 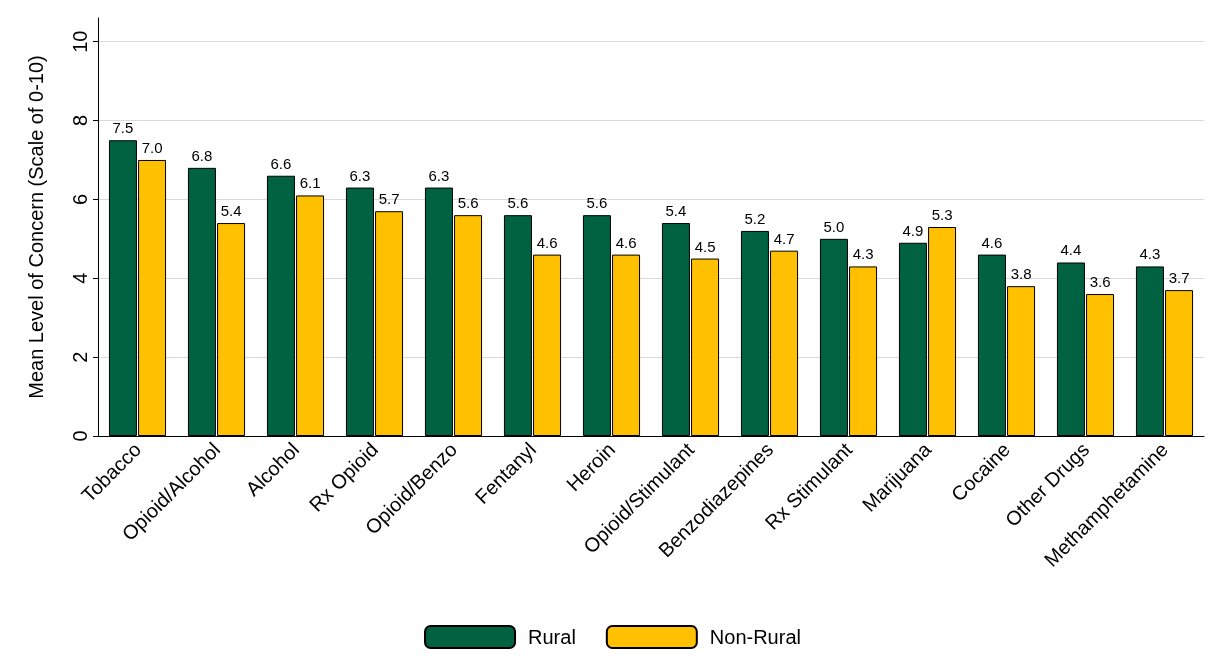 What do you see at coordinates (755, 637) in the screenshot?
I see `legend-label: Non-Rural` at bounding box center [755, 637].